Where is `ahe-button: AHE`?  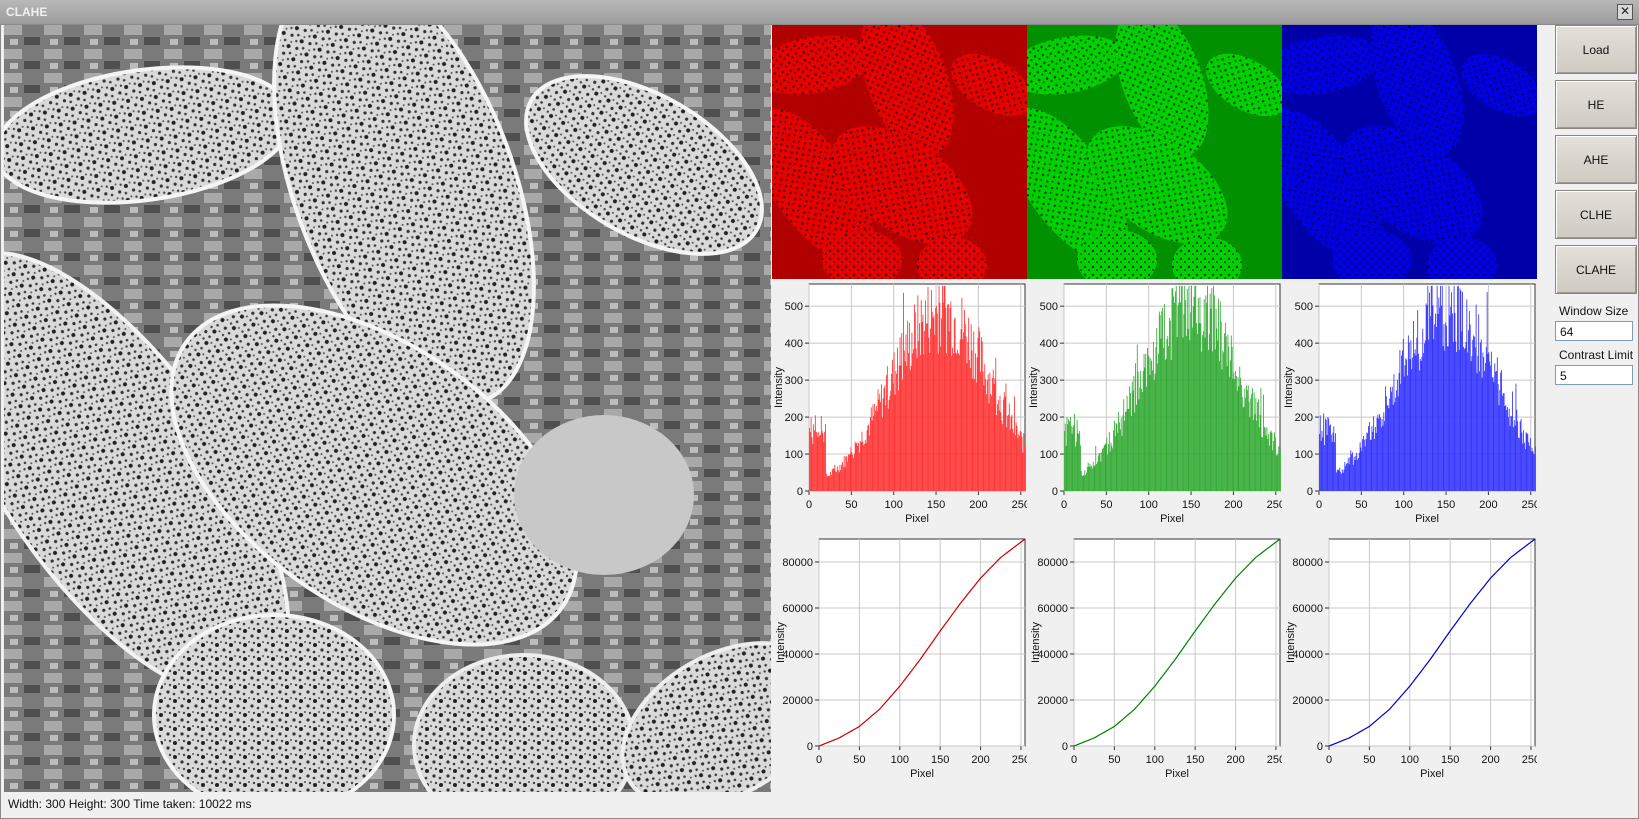
ahe-button: AHE is located at coordinates (1596, 159).